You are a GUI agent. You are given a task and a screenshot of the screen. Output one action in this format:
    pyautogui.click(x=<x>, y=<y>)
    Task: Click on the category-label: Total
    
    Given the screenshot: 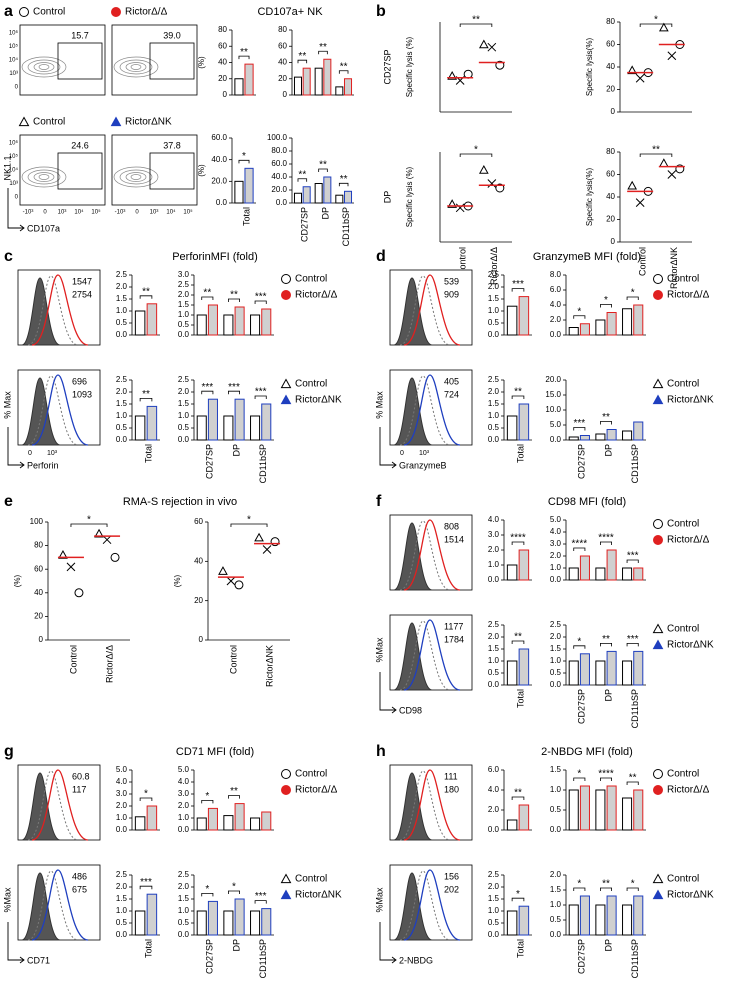 What is the action you would take?
    pyautogui.click(x=520, y=698)
    